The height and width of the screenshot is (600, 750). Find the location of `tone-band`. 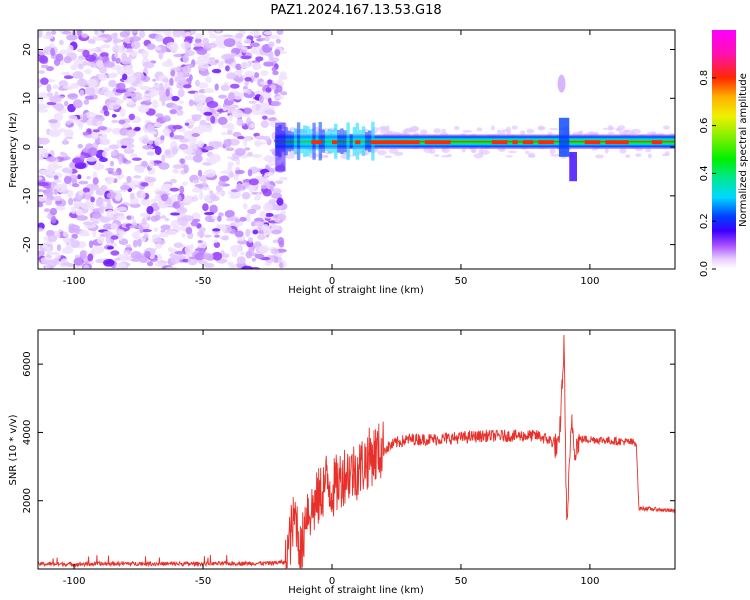

tone-band is located at coordinates (475, 142).